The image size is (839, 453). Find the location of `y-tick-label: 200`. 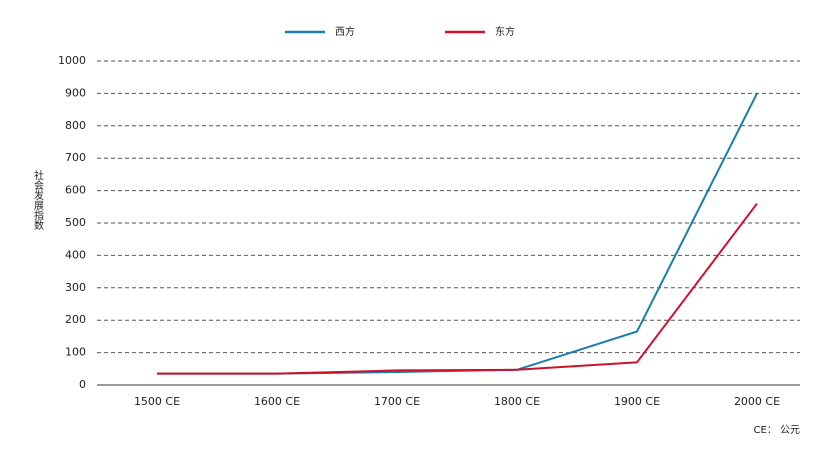

y-tick-label: 200 is located at coordinates (75, 319).